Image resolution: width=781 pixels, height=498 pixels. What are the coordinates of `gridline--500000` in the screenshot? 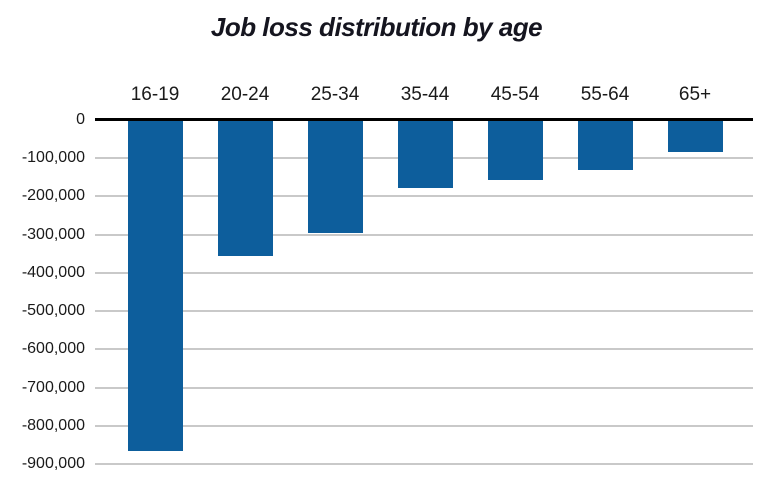 It's located at (424, 311).